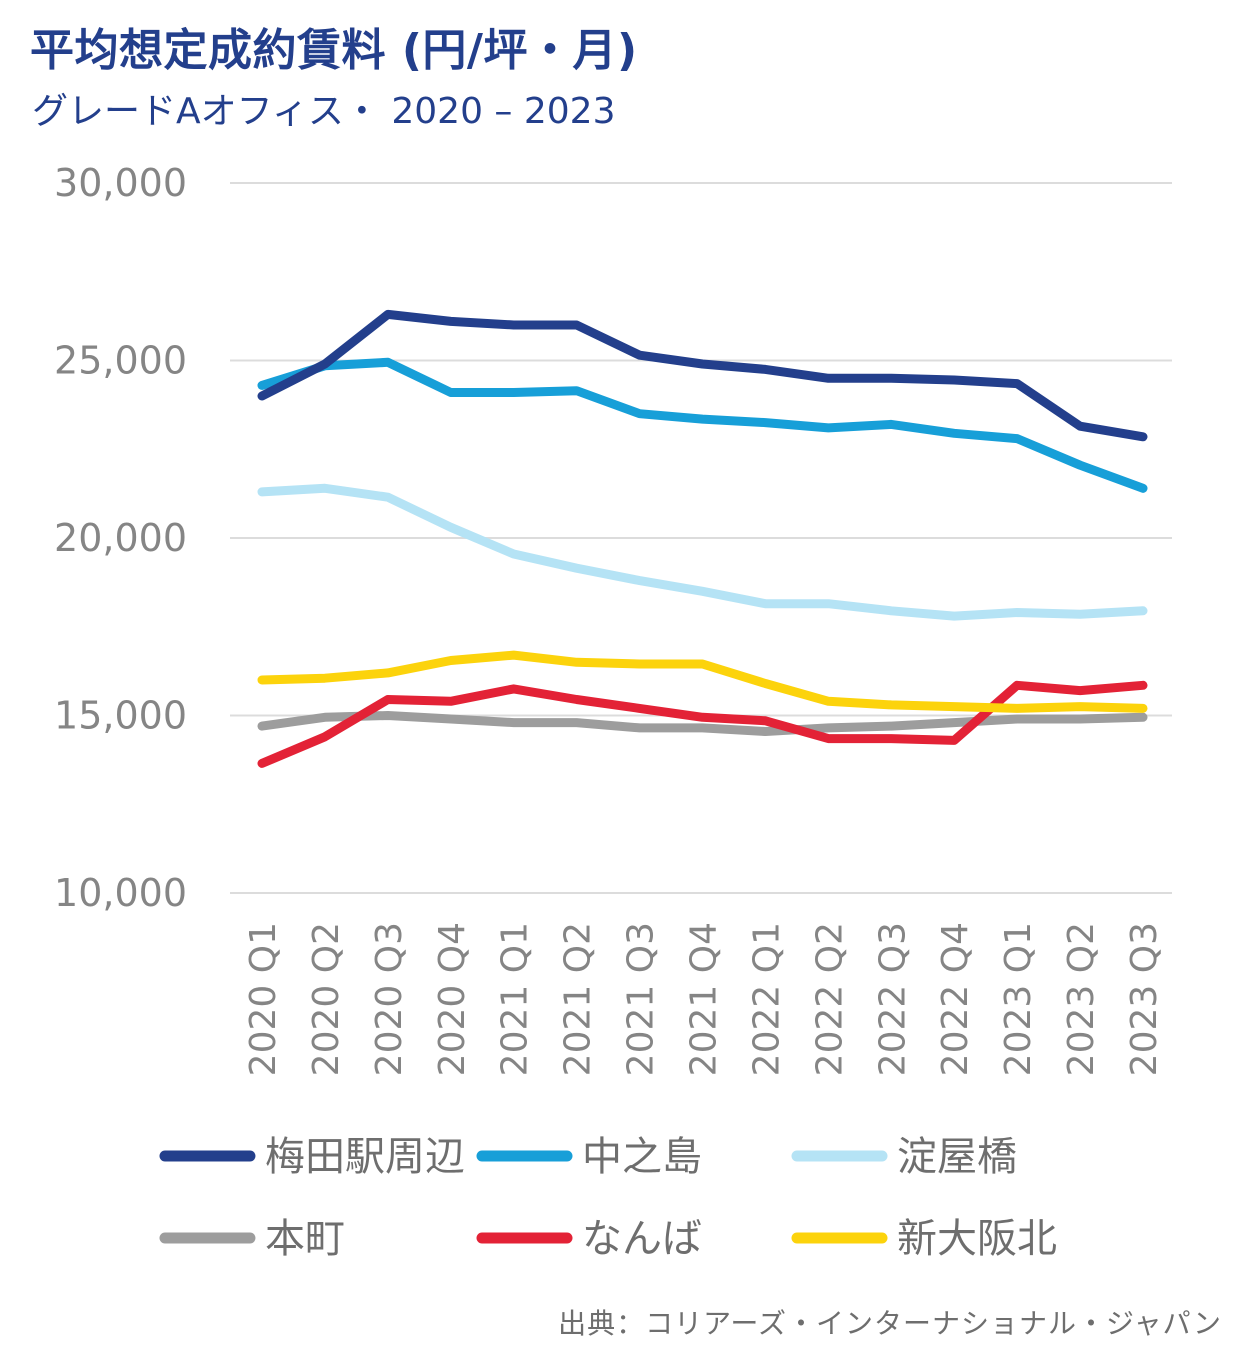 This screenshot has height=1359, width=1244. I want to click on x-tick-label: 2023 Q3, so click(1144, 999).